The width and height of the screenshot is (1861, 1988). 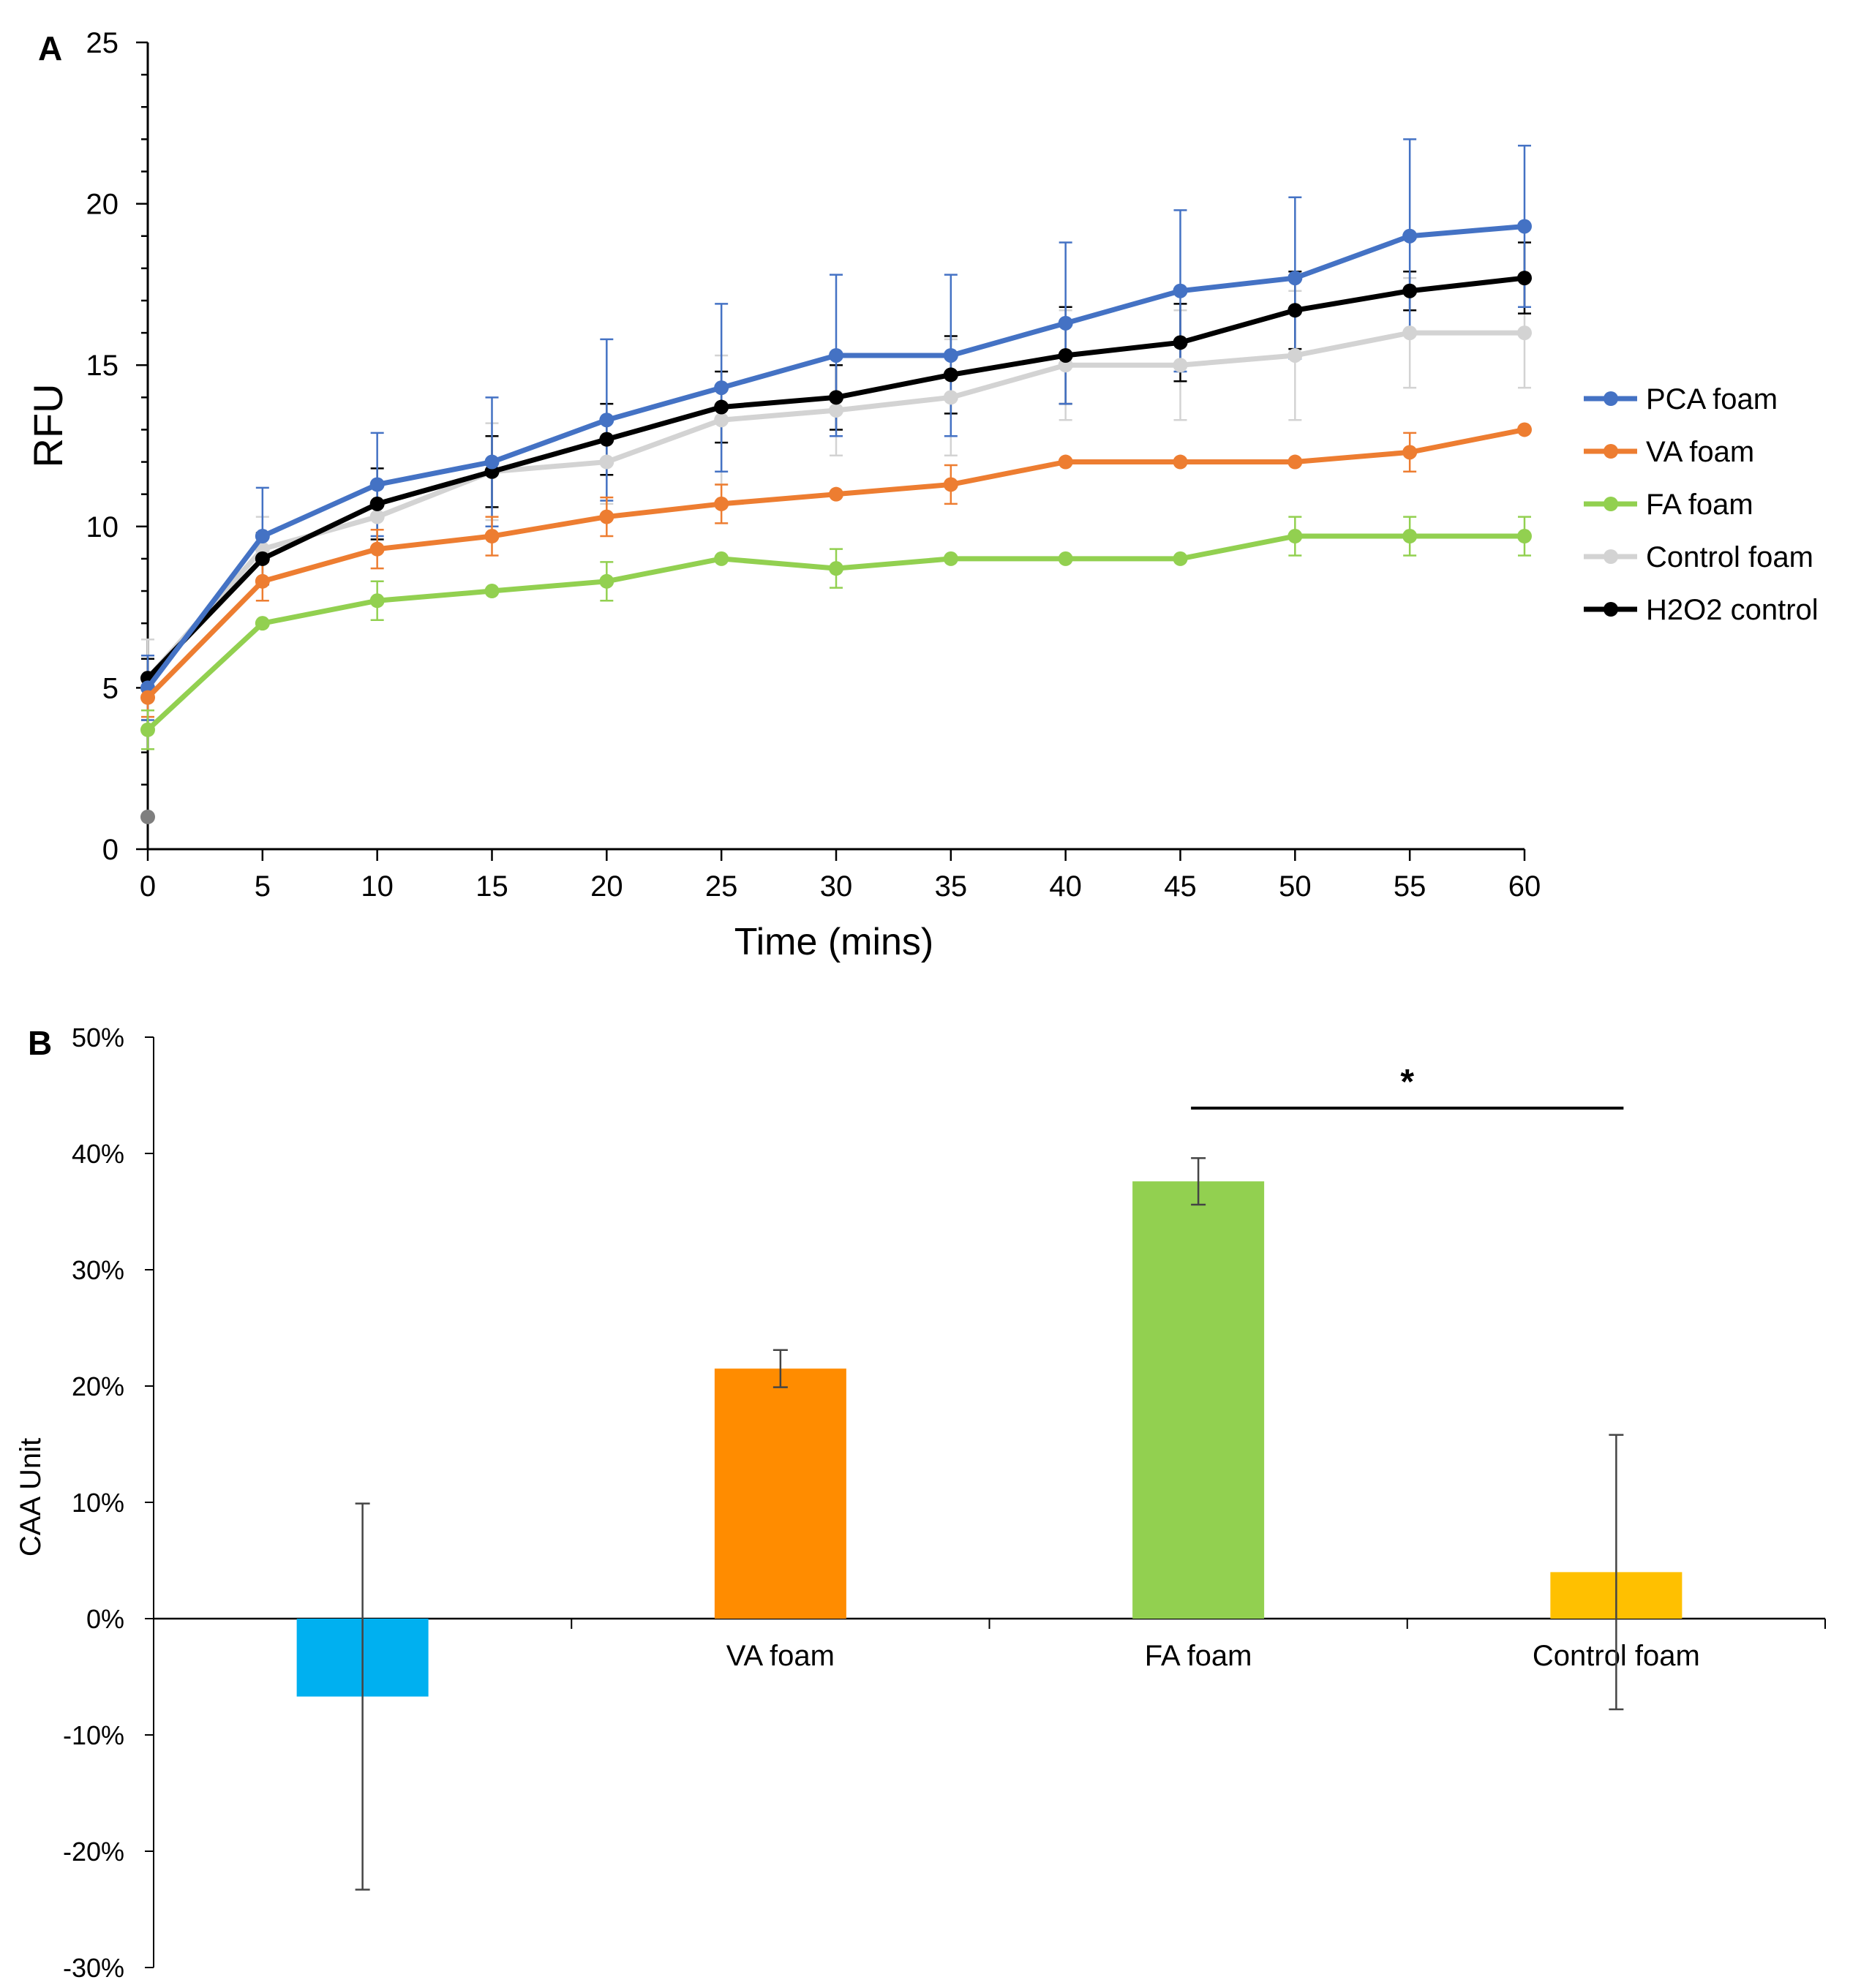 I want to click on panel-a-x-axis-title: Time (mins), so click(x=834, y=942).